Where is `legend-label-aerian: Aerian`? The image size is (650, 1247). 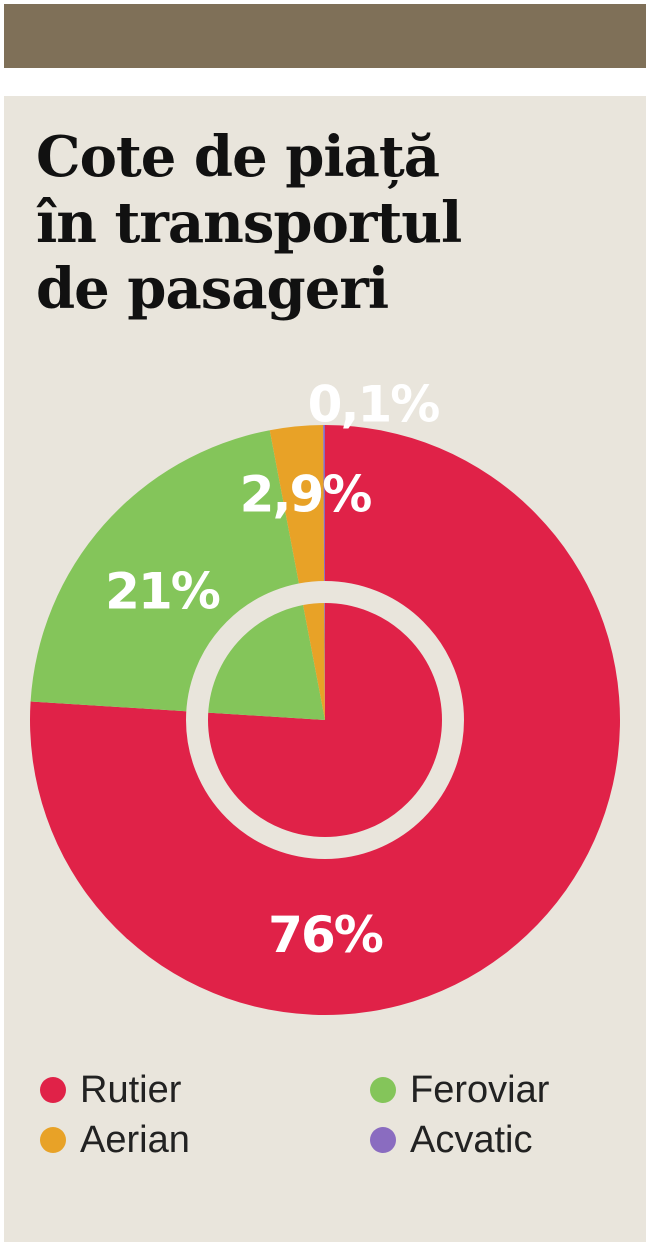 legend-label-aerian: Aerian is located at coordinates (135, 1139).